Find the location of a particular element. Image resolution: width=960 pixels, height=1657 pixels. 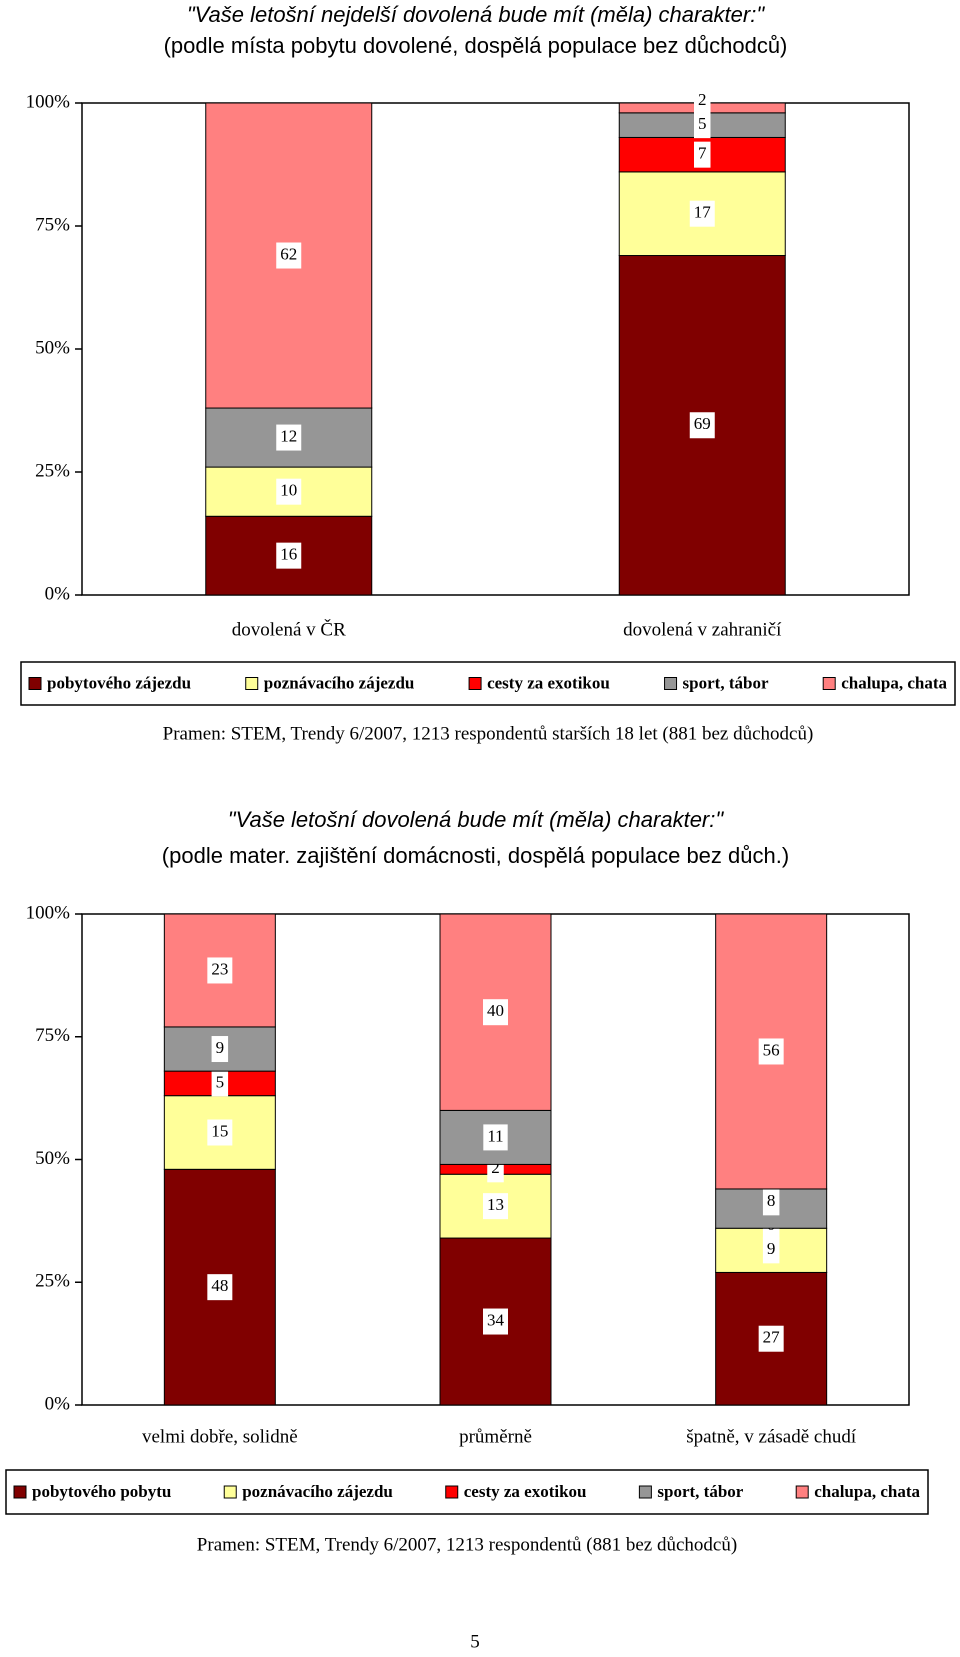

value-label-group: 34 is located at coordinates (495, 1321).